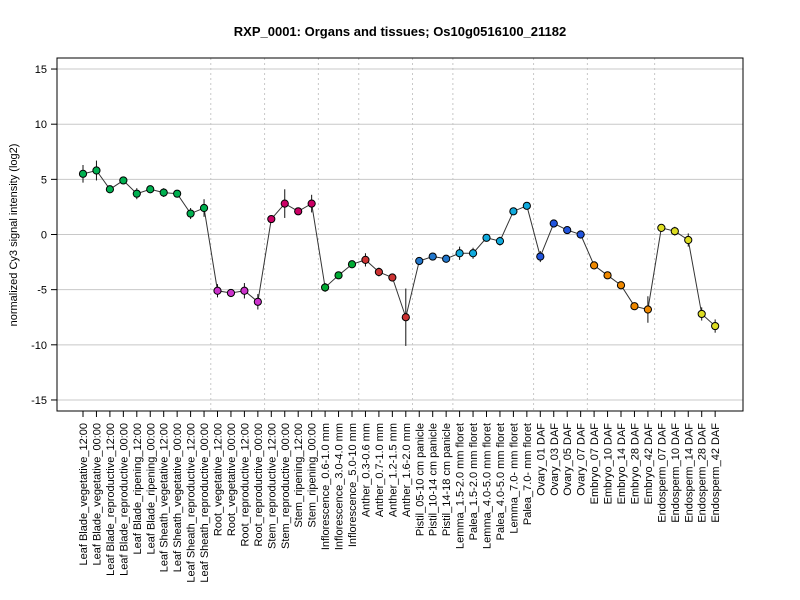 The image size is (800, 600). I want to click on x-tick-label: Inflorescence_0.6-1.0 mm, so click(326, 486).